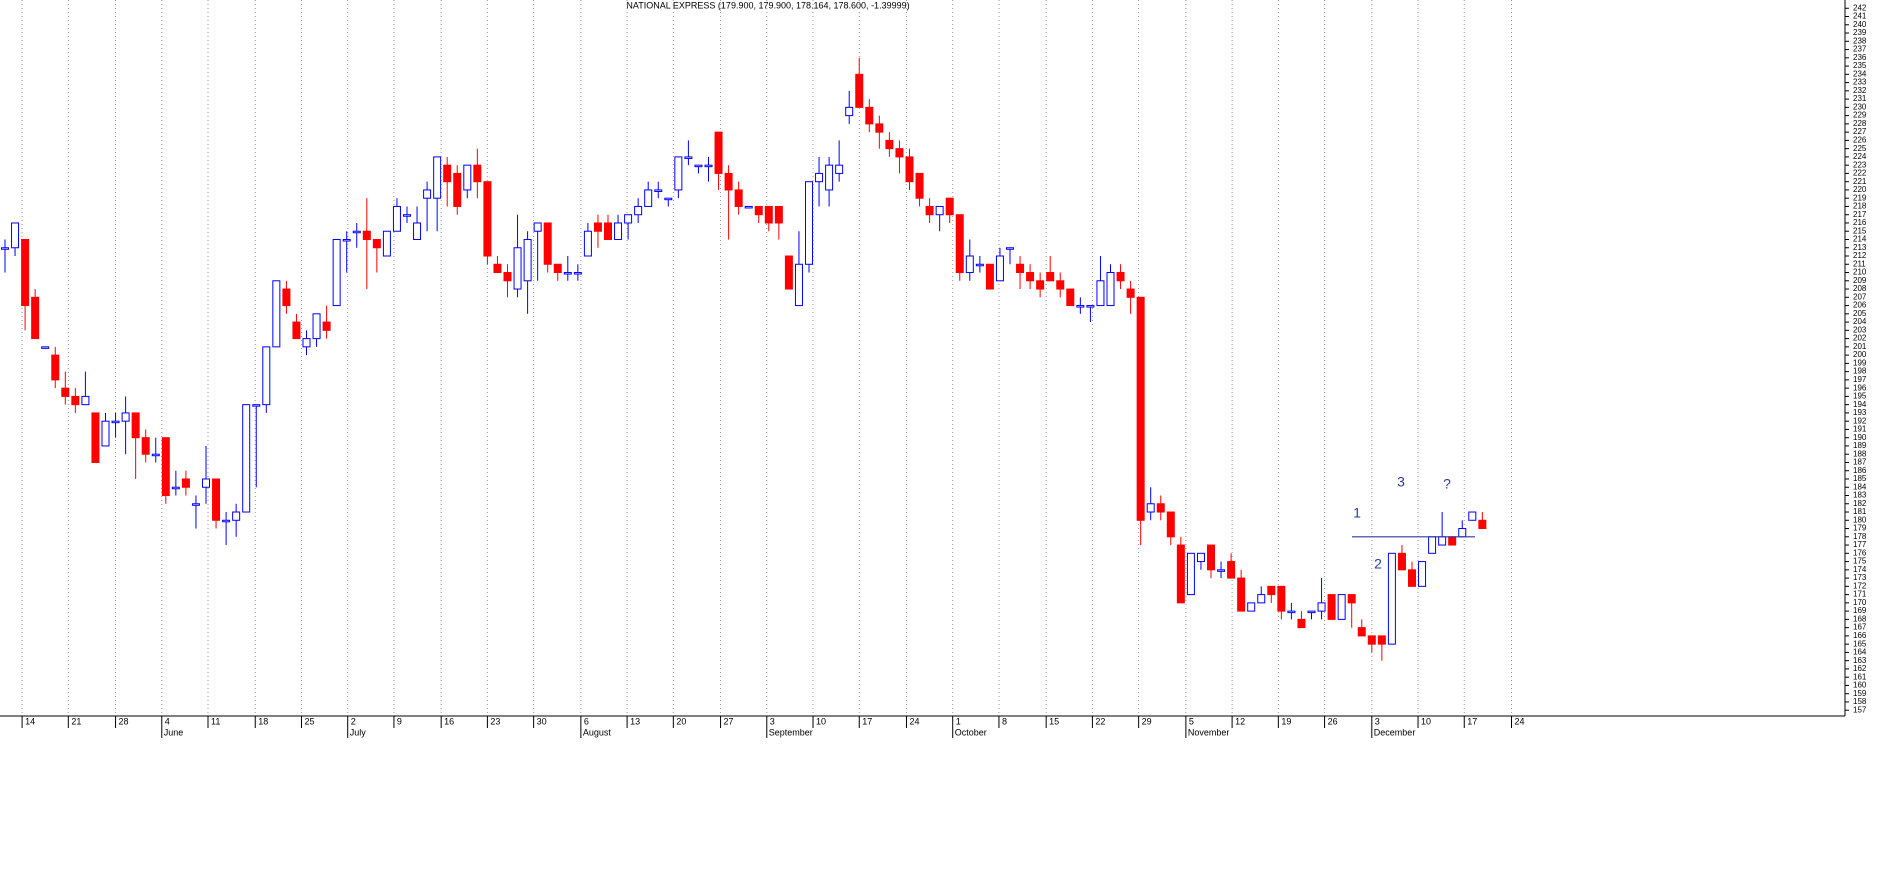  Describe the element at coordinates (1860, 585) in the screenshot. I see `y-tick-label: 172` at that location.